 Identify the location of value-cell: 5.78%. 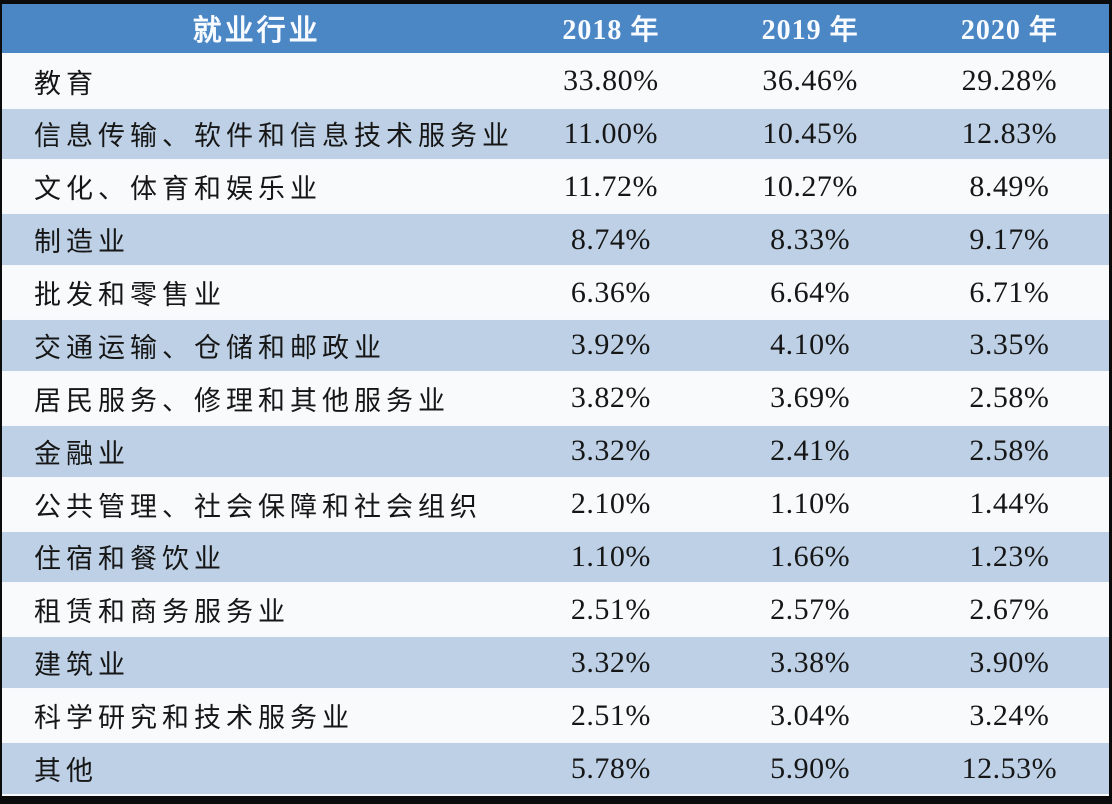
(611, 768).